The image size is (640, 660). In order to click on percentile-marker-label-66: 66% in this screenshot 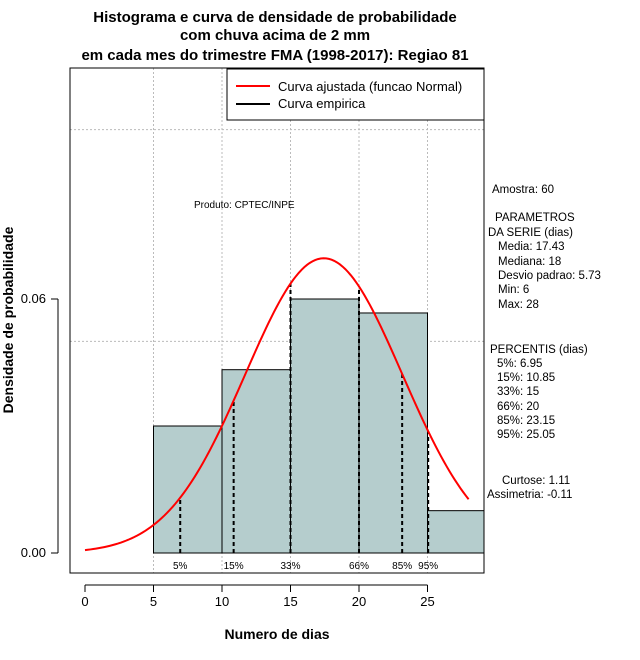, I will do `click(359, 566)`.